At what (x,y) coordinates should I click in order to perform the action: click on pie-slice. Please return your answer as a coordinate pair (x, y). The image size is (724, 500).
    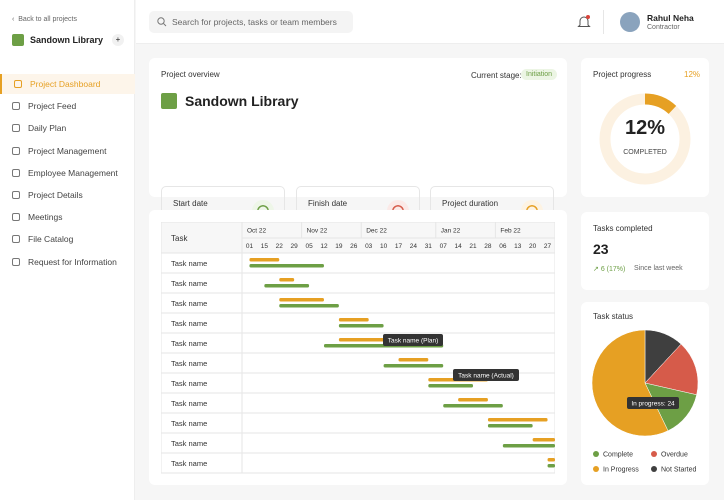
    Looking at the image, I should click on (671, 369).